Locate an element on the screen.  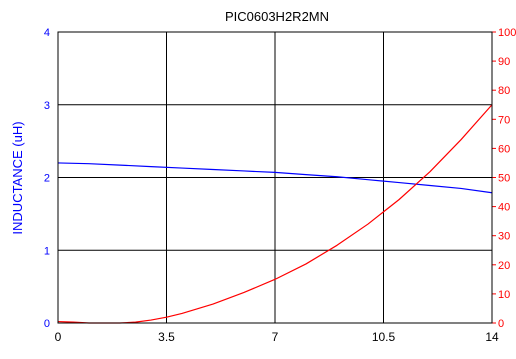
y-axis-label: INDUCTANCE (uH) is located at coordinates (17, 177).